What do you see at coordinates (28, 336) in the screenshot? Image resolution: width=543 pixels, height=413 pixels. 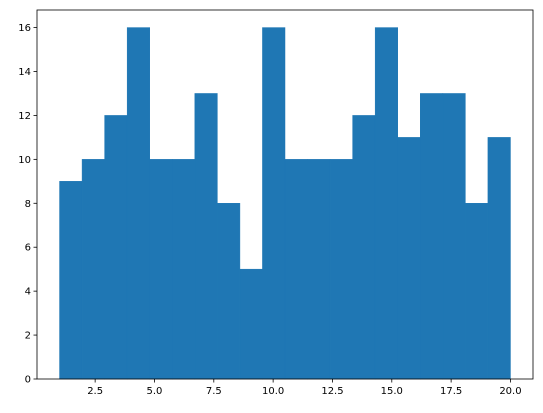 I see `y-tick-label: 2` at bounding box center [28, 336].